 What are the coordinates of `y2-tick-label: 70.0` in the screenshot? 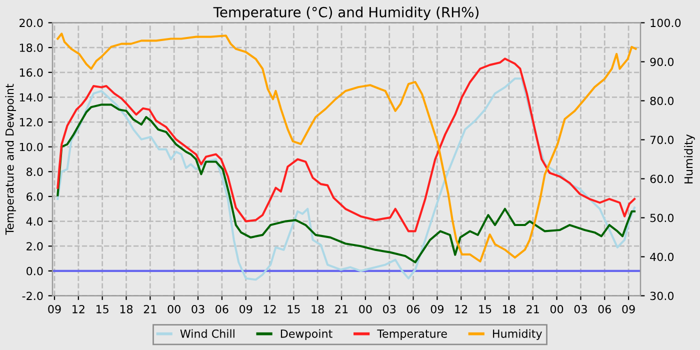 It's located at (662, 140).